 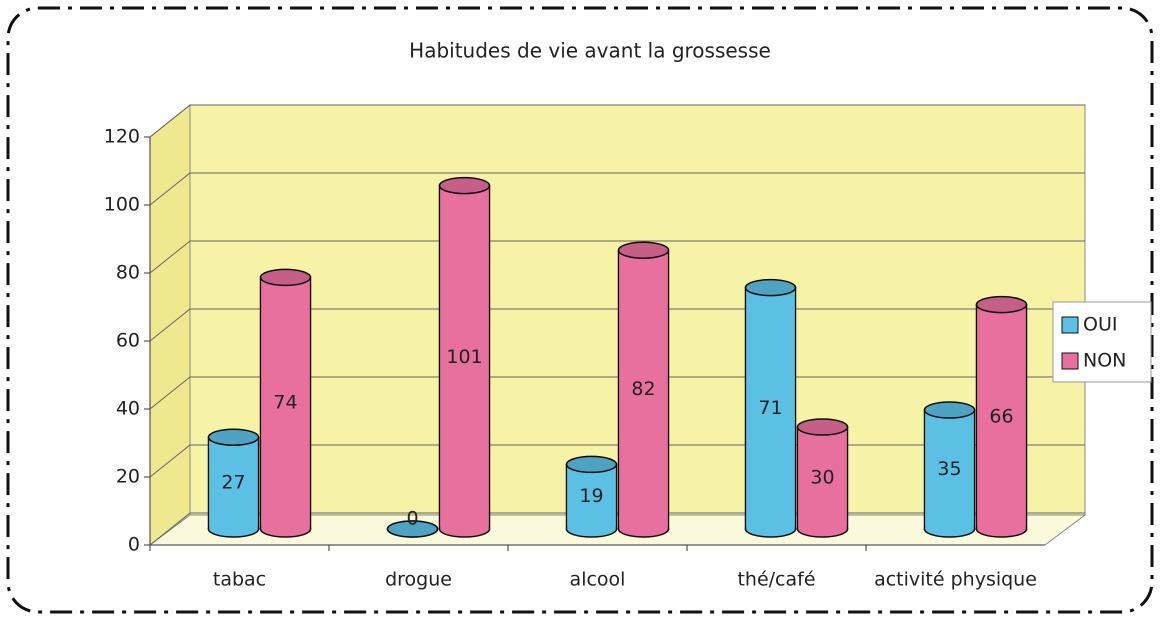 What do you see at coordinates (239, 580) in the screenshot?
I see `x-tick-label: tabac` at bounding box center [239, 580].